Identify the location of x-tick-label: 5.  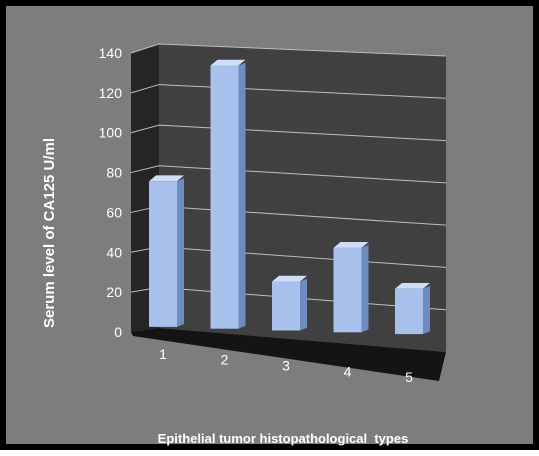
(409, 377).